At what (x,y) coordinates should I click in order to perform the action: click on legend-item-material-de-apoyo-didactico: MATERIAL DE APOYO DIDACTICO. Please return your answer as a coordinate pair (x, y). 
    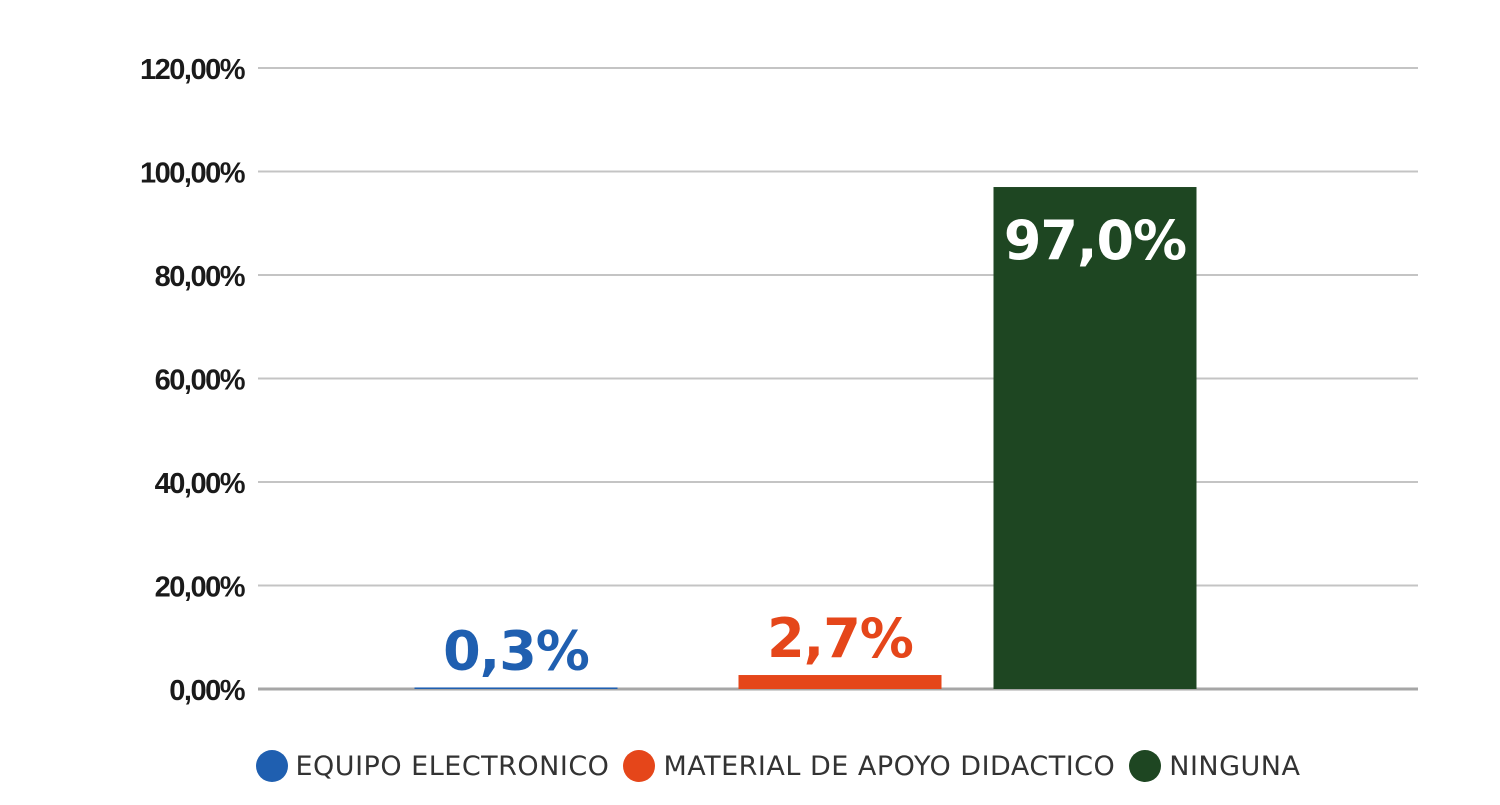
    Looking at the image, I should click on (869, 766).